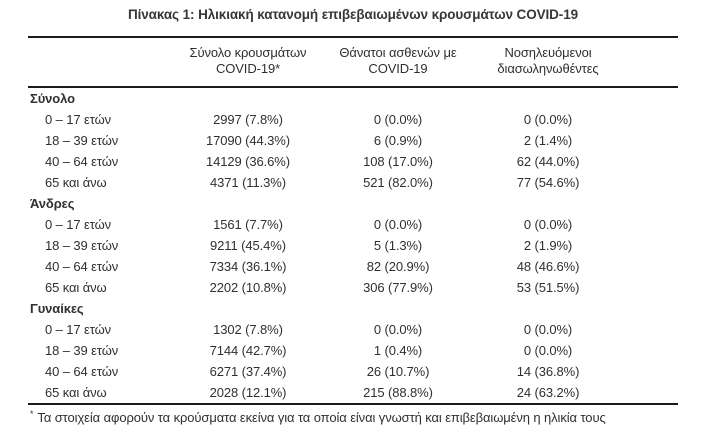 Image resolution: width=719 pixels, height=437 pixels. What do you see at coordinates (398, 140) in the screenshot?
I see `deaths-cell: 6 (0.9%)` at bounding box center [398, 140].